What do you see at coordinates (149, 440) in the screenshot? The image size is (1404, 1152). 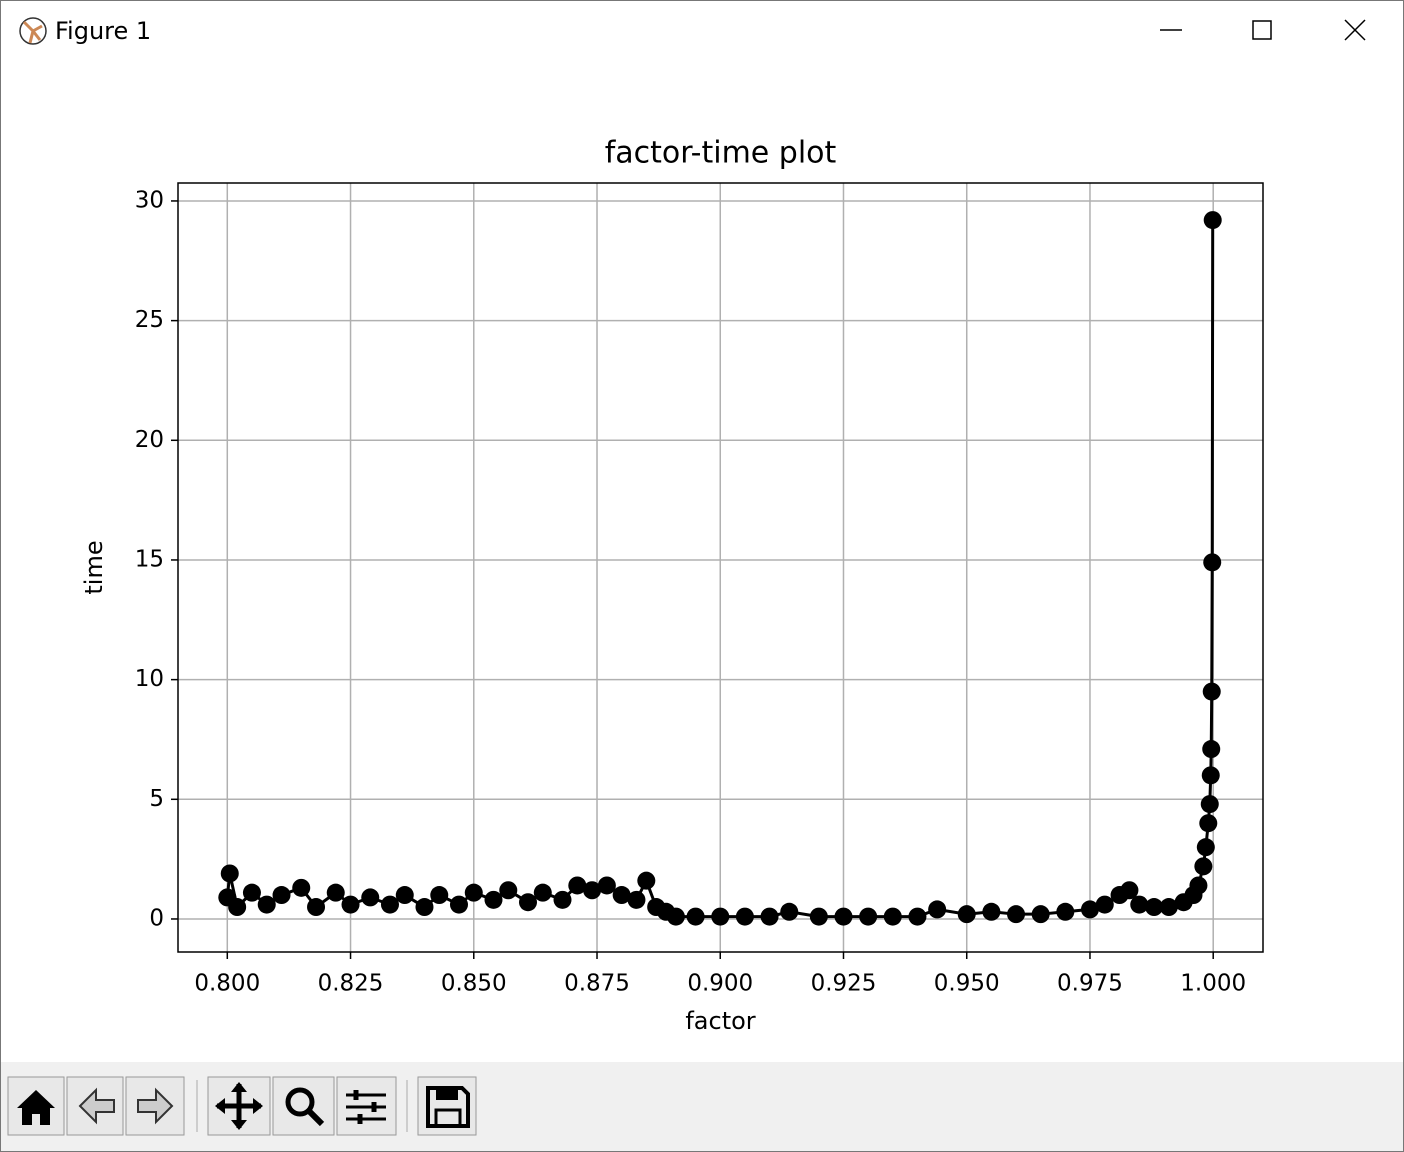 I see `y-tick-label: 20` at bounding box center [149, 440].